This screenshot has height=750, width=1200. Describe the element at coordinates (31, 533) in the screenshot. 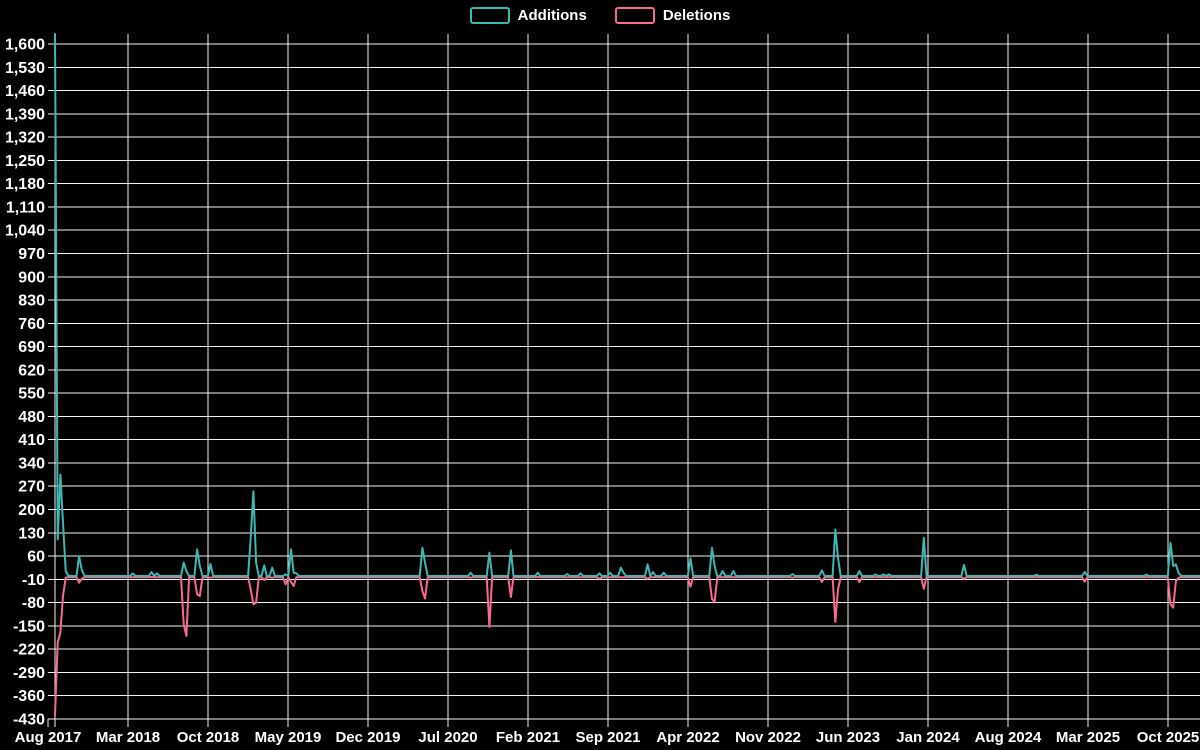

I see `y-axis-tick-label: 130` at that location.